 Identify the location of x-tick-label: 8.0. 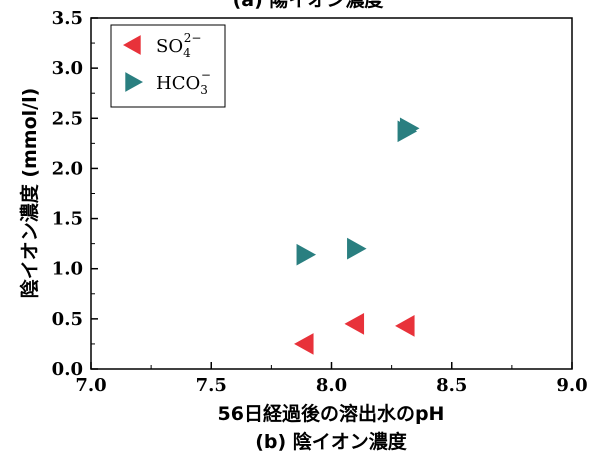
(331, 385).